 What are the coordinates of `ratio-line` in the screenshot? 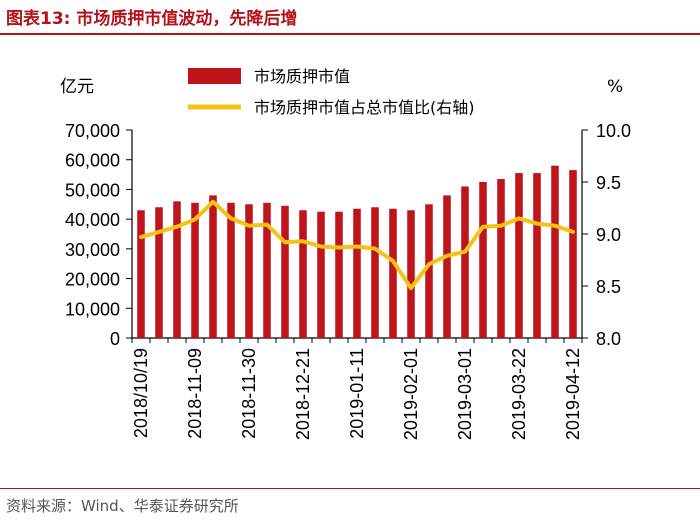 It's located at (357, 245).